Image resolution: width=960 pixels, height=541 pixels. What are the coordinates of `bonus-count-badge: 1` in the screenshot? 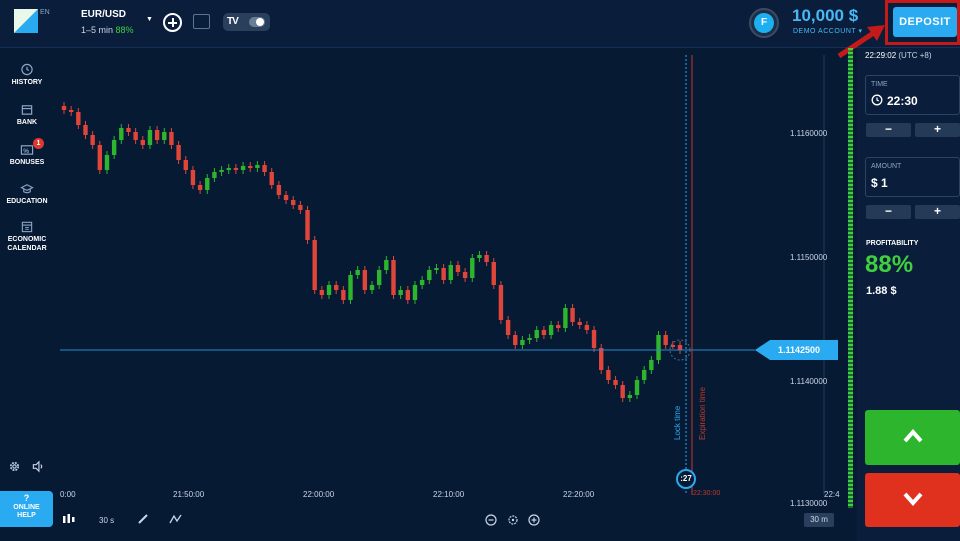 It's located at (38, 143).